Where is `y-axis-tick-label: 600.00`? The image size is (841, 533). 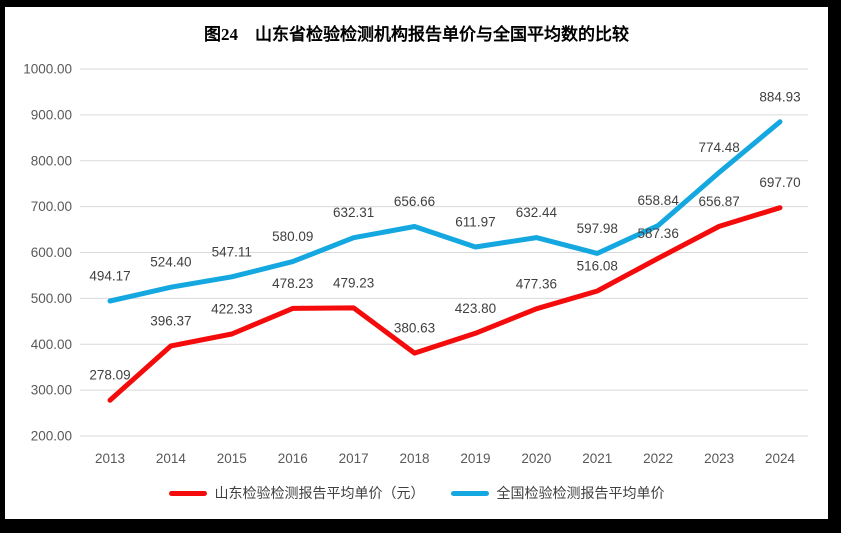 y-axis-tick-label: 600.00 is located at coordinates (51, 252).